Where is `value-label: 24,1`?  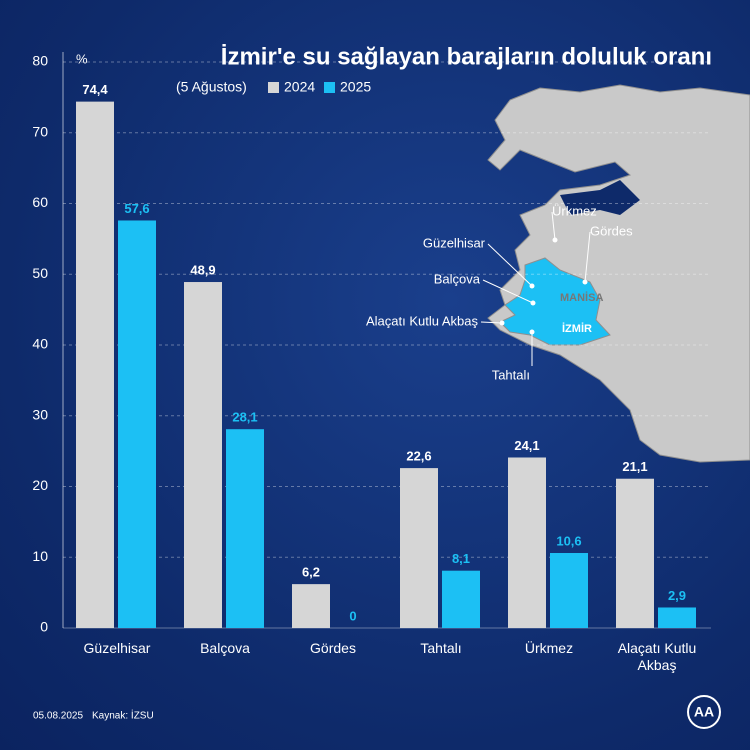 value-label: 24,1 is located at coordinates (526, 445).